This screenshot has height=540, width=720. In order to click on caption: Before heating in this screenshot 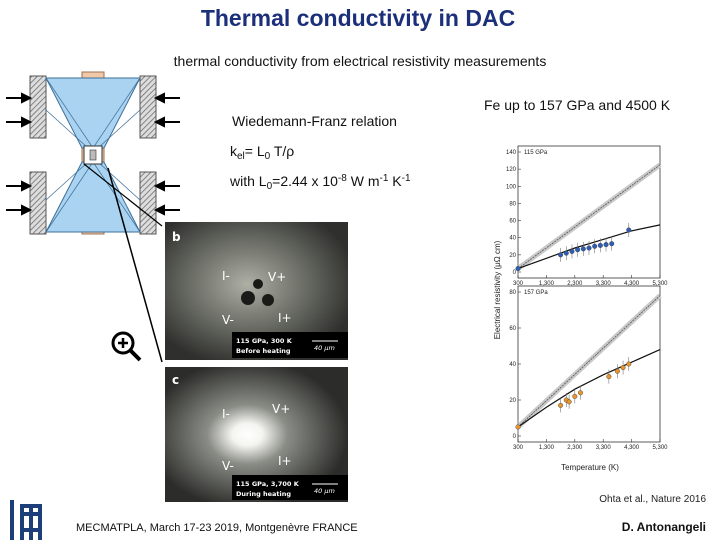, I will do `click(263, 351)`.